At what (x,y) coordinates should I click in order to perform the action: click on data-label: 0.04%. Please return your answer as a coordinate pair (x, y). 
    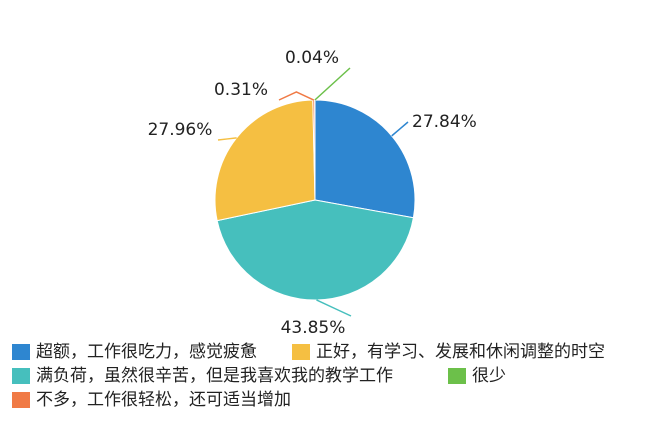
    Looking at the image, I should click on (312, 58).